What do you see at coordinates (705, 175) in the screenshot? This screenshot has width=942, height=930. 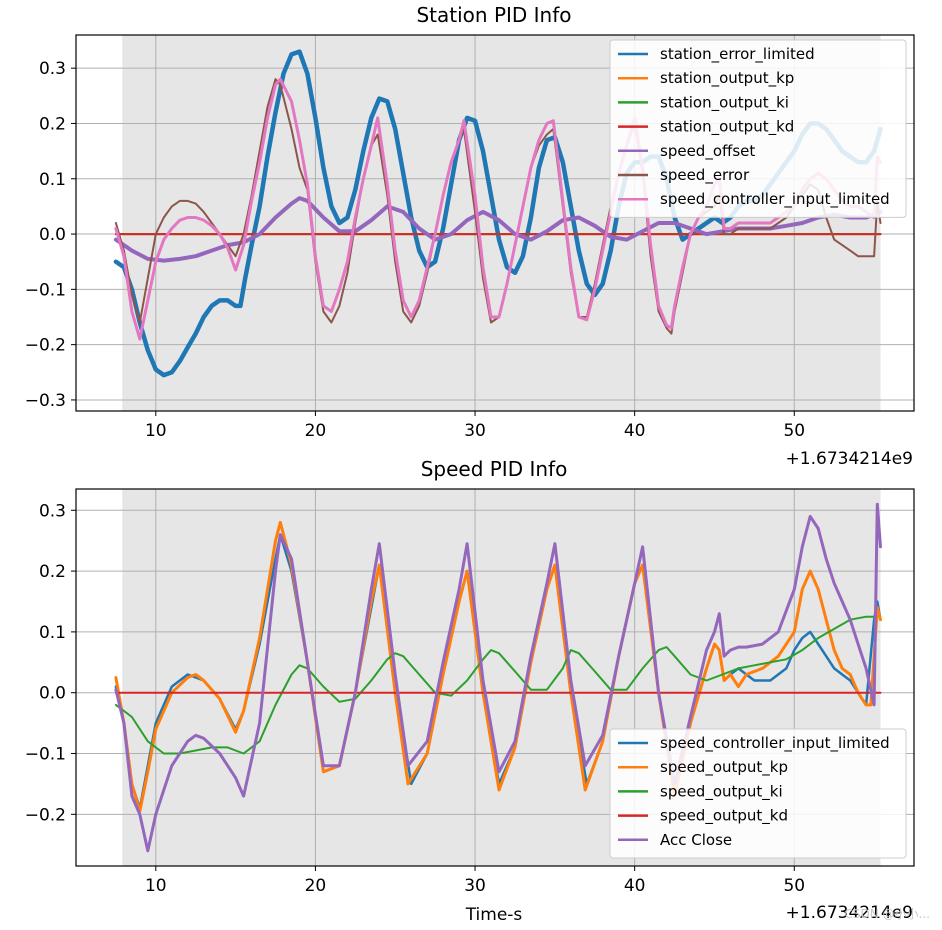 I see `legend-label: speed_error` at bounding box center [705, 175].